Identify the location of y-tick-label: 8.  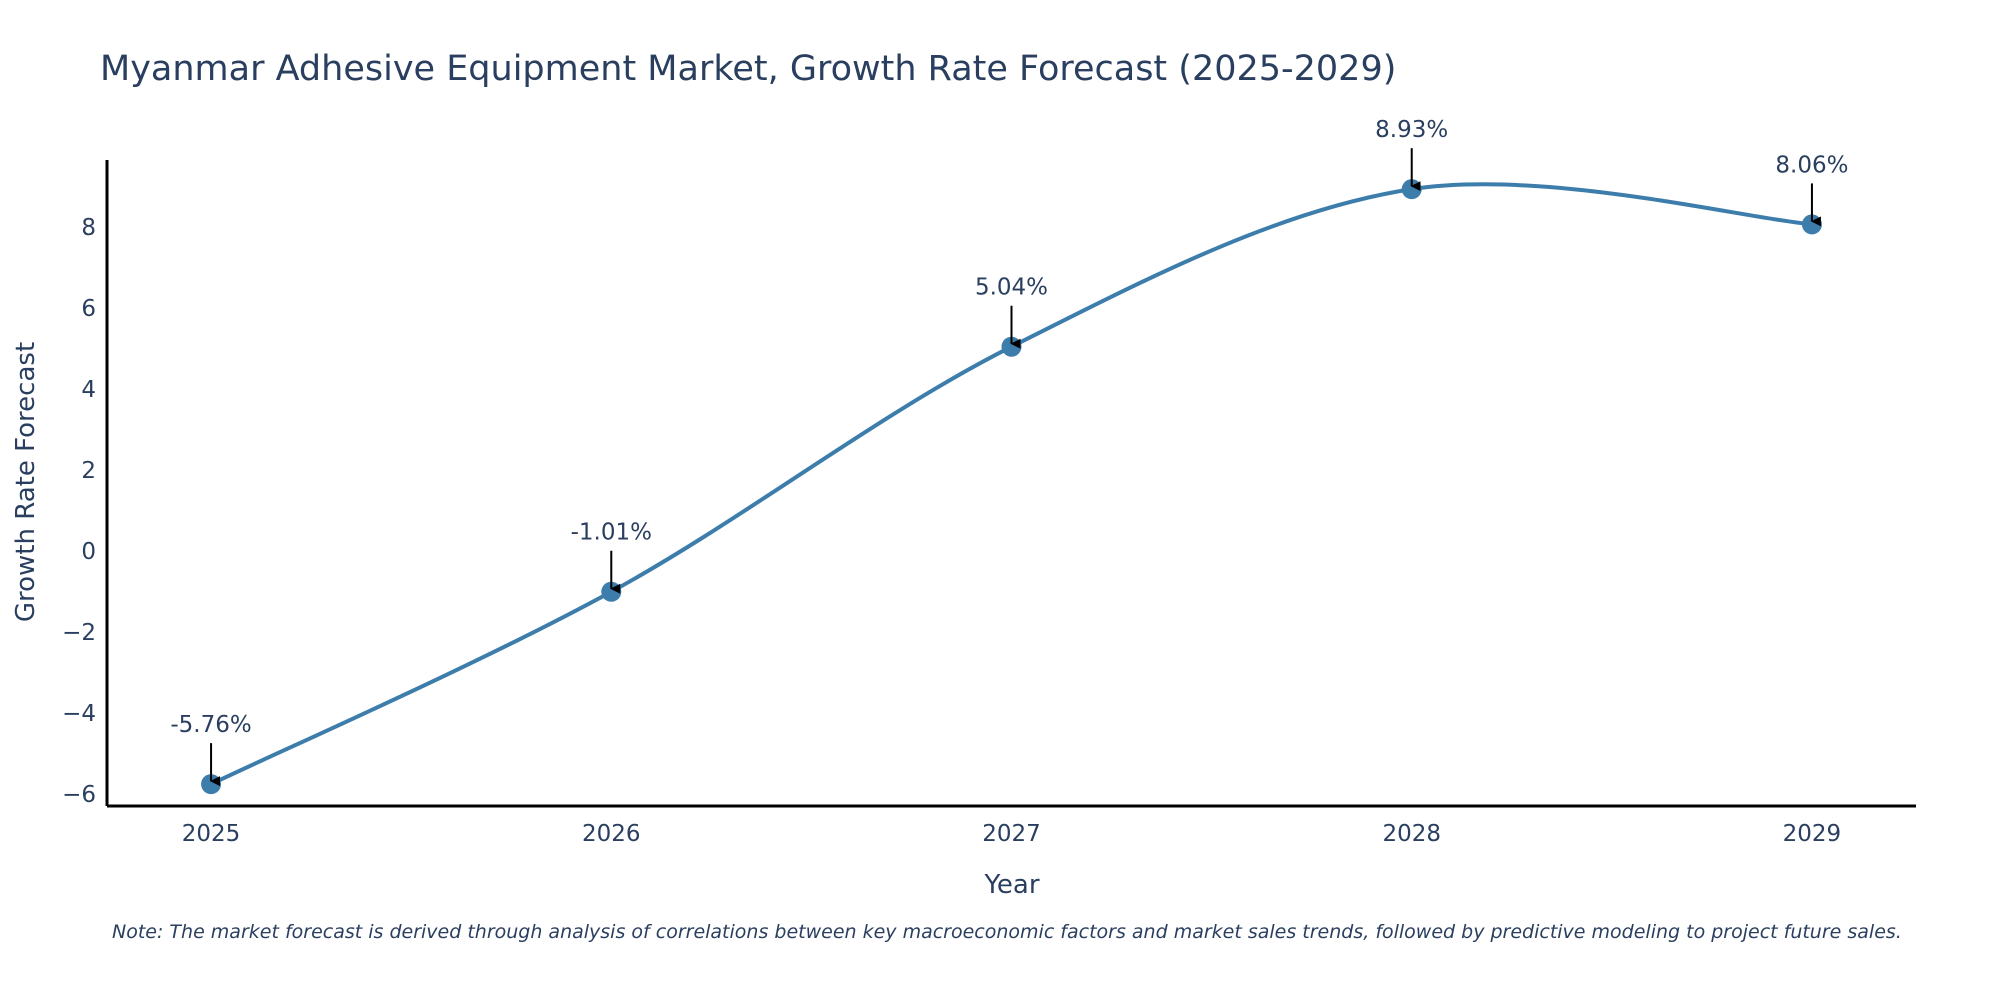
(88, 228).